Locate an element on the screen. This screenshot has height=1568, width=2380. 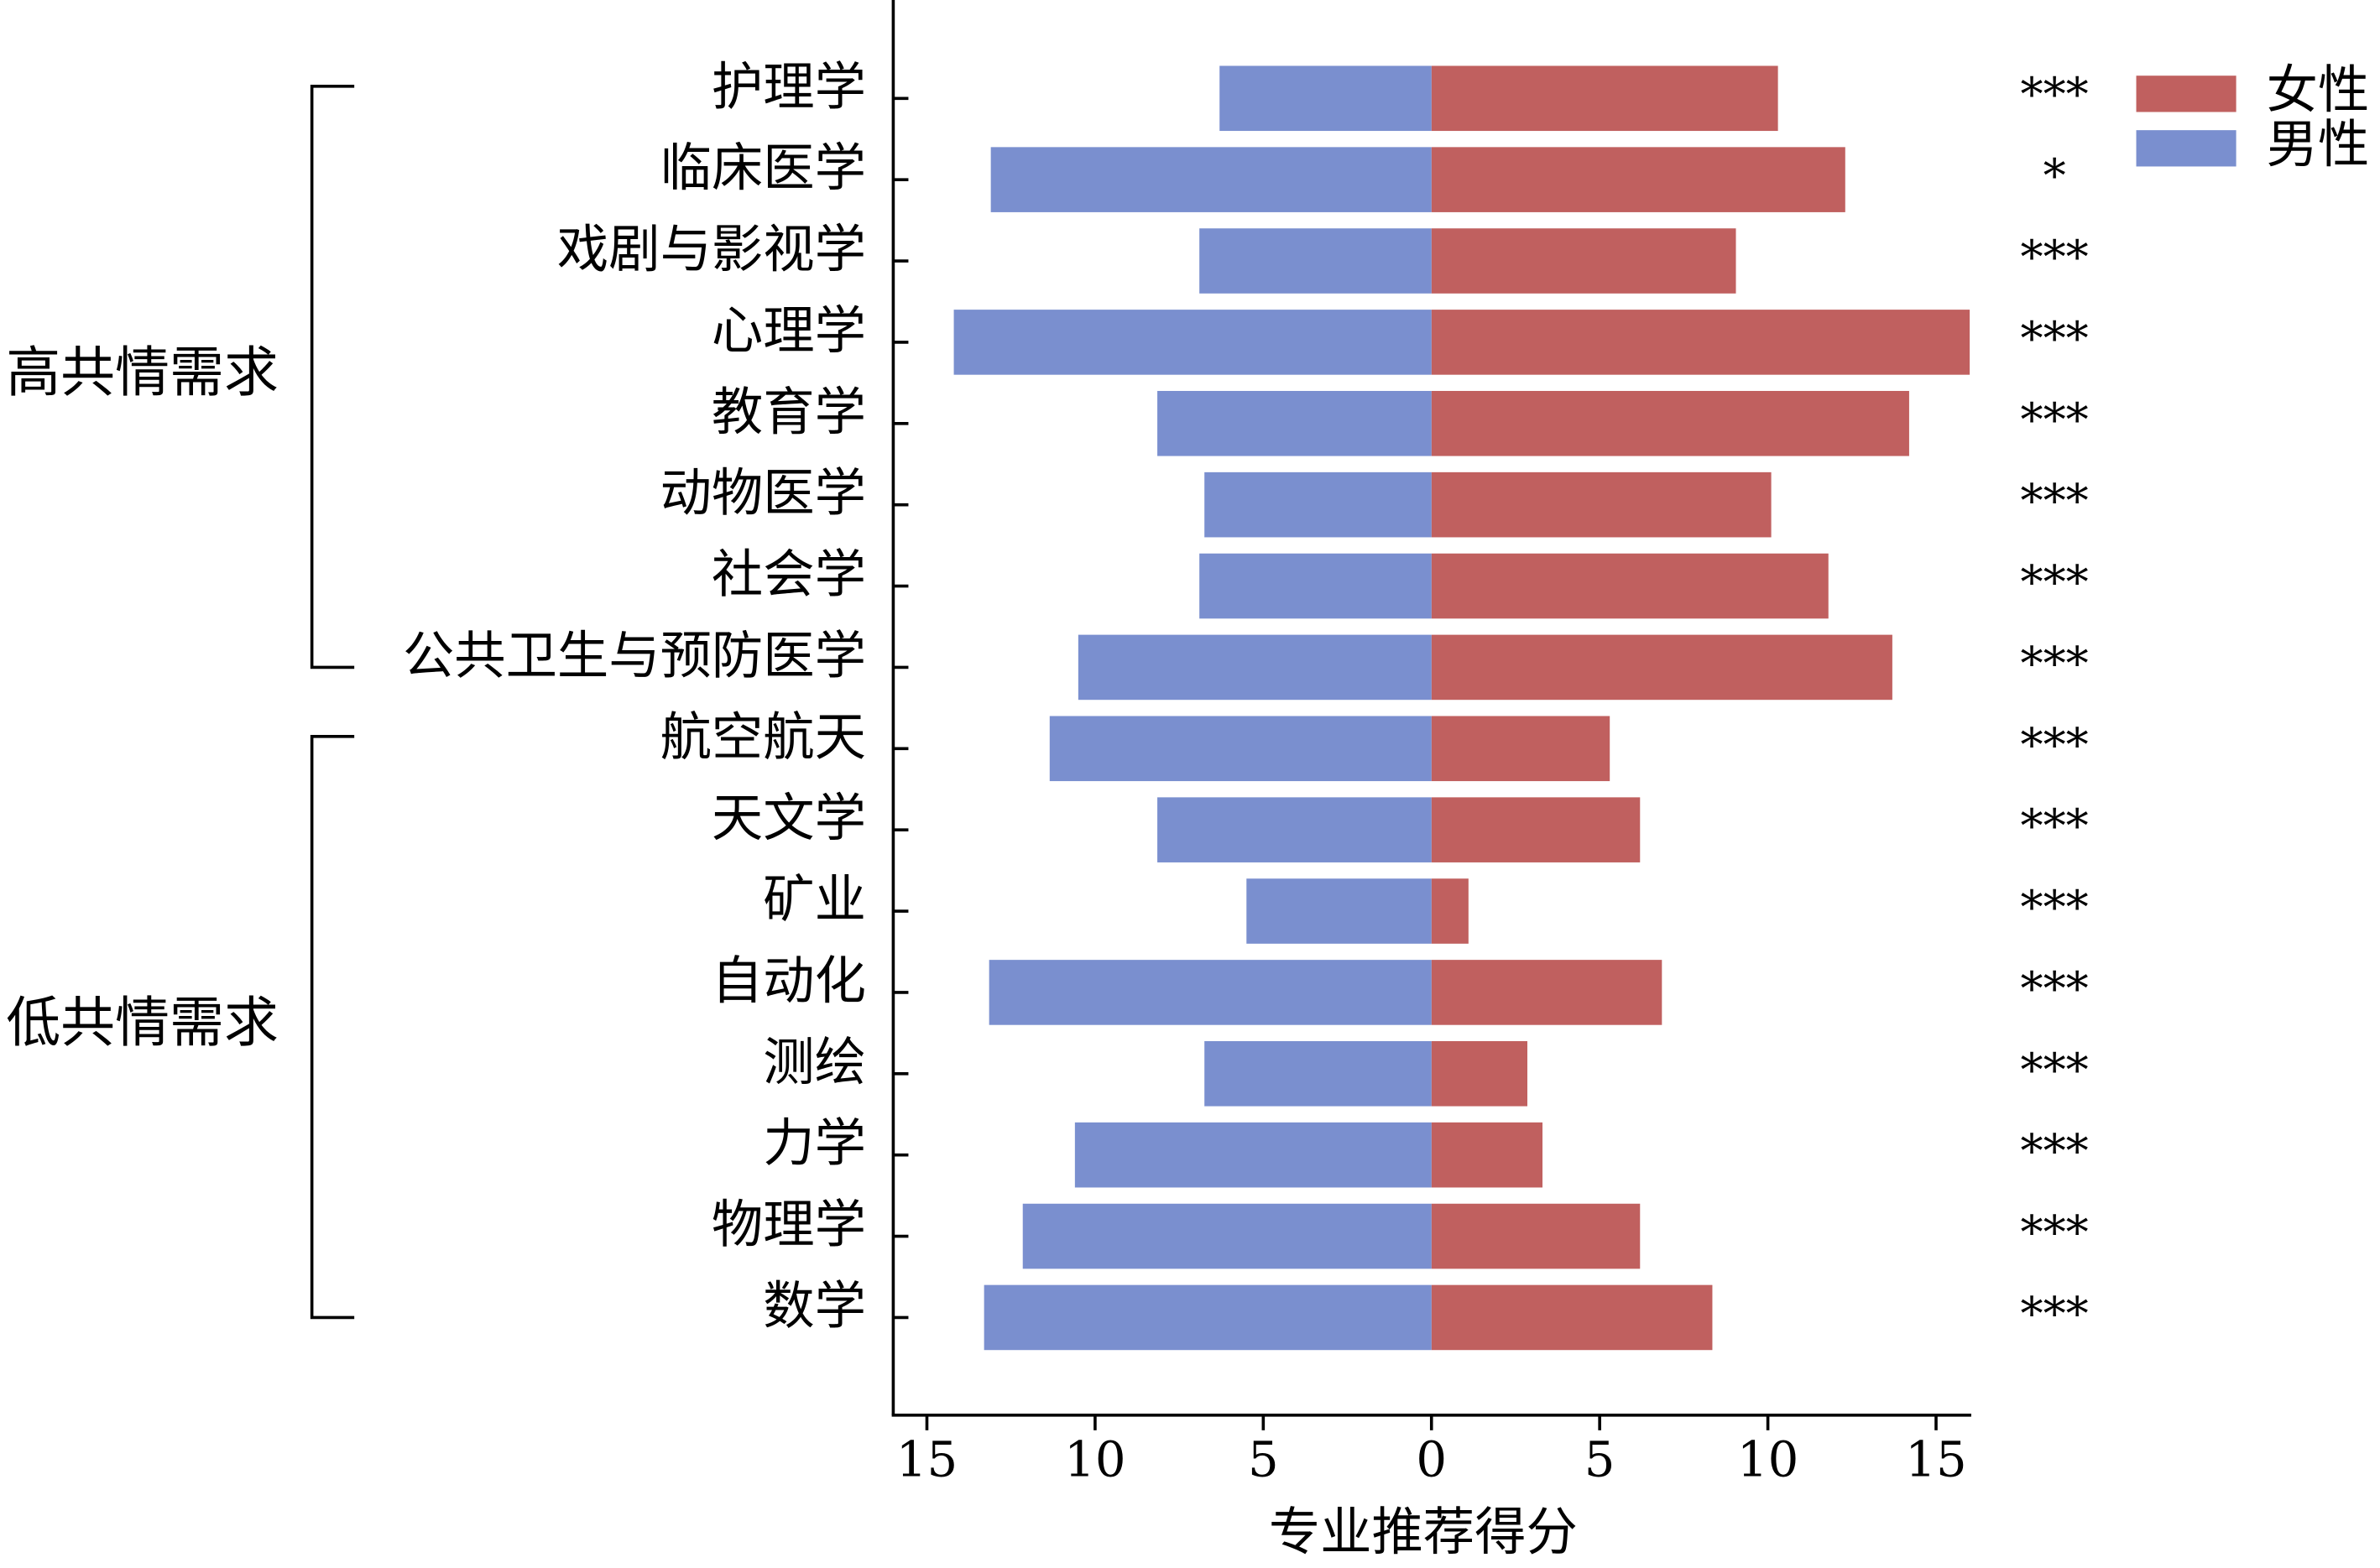
y-tick-label: 物理学 is located at coordinates (789, 1226).